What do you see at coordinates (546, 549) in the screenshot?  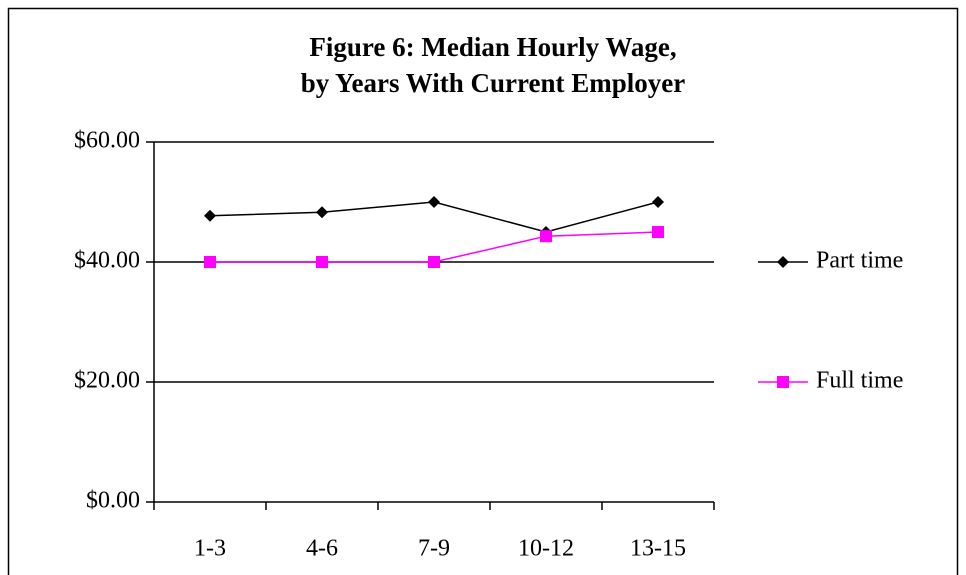 I see `x-tick-label: 10-12` at bounding box center [546, 549].